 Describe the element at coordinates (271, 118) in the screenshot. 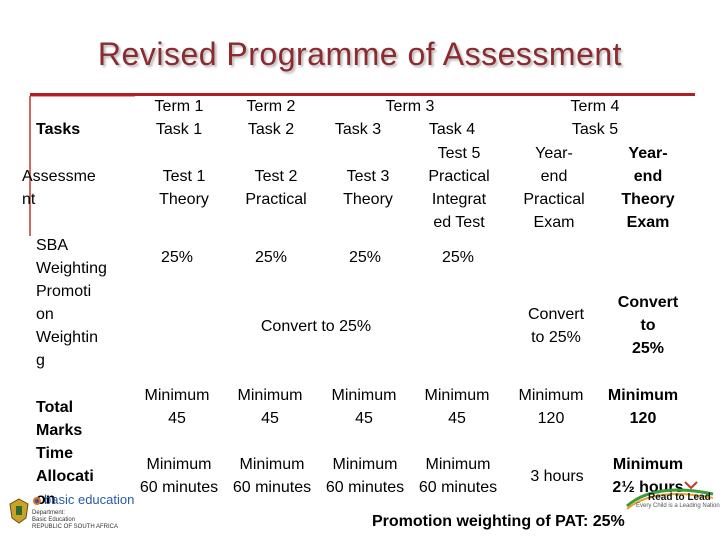

I see `header-term2-task2: Term 2 Task 2` at that location.